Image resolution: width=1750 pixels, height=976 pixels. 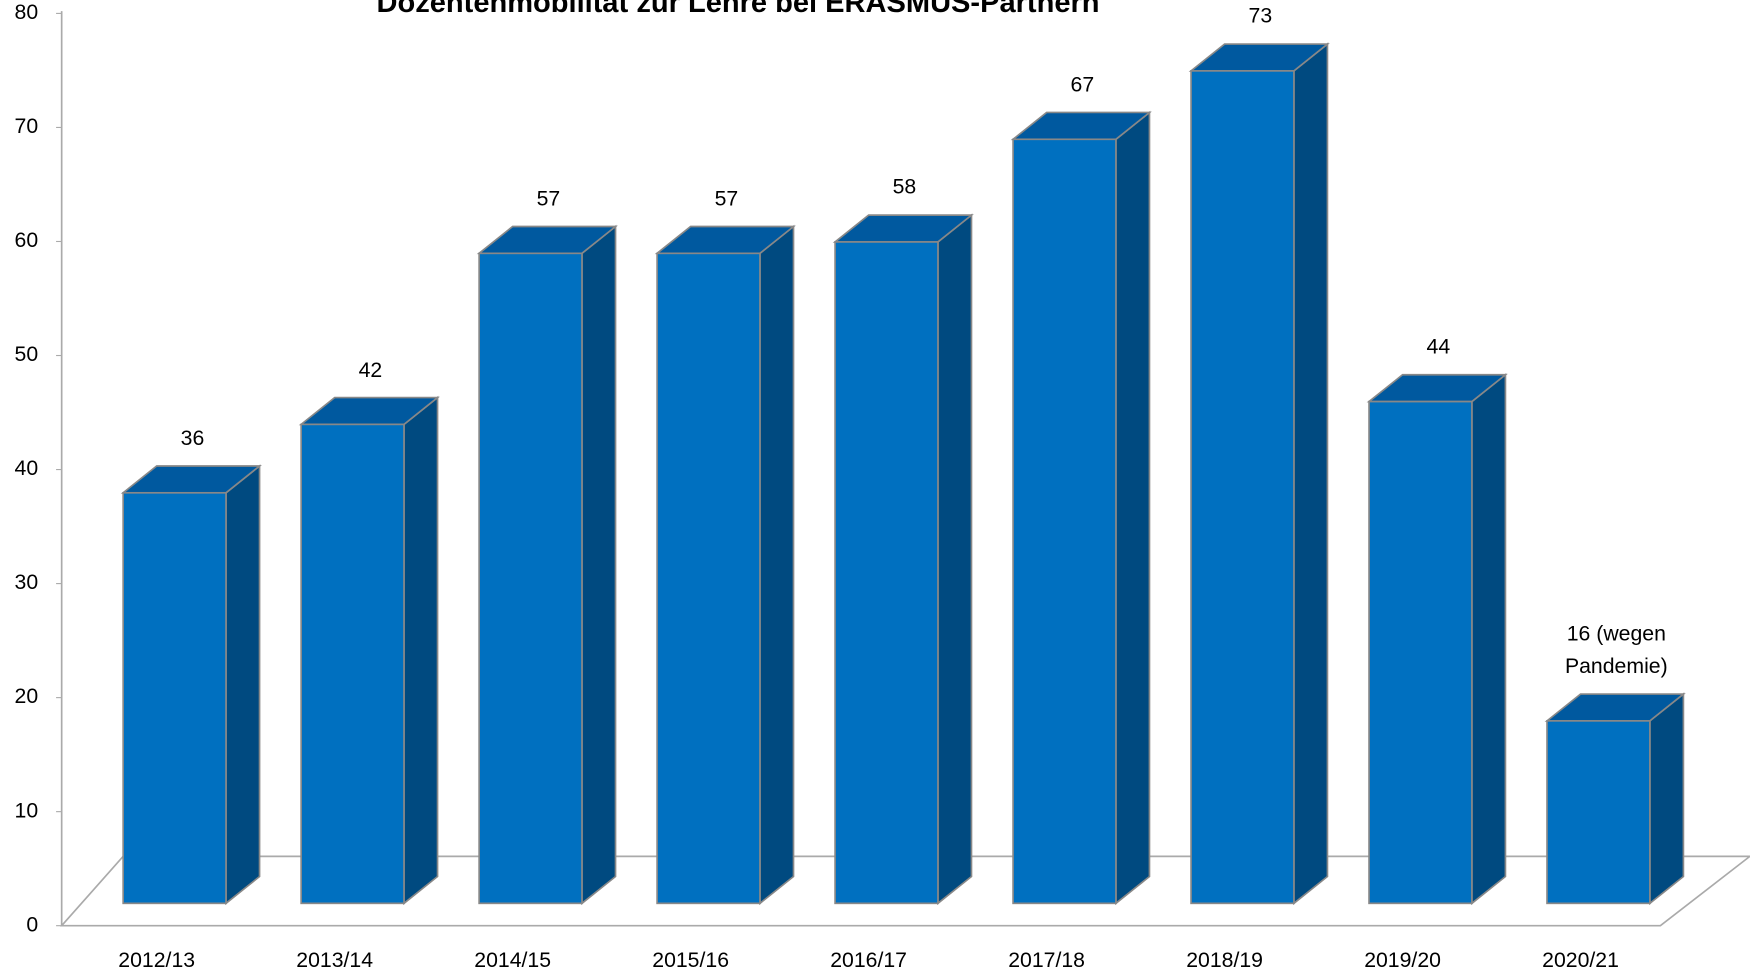 I want to click on x-tick-label: 2019/20, so click(x=1402, y=960).